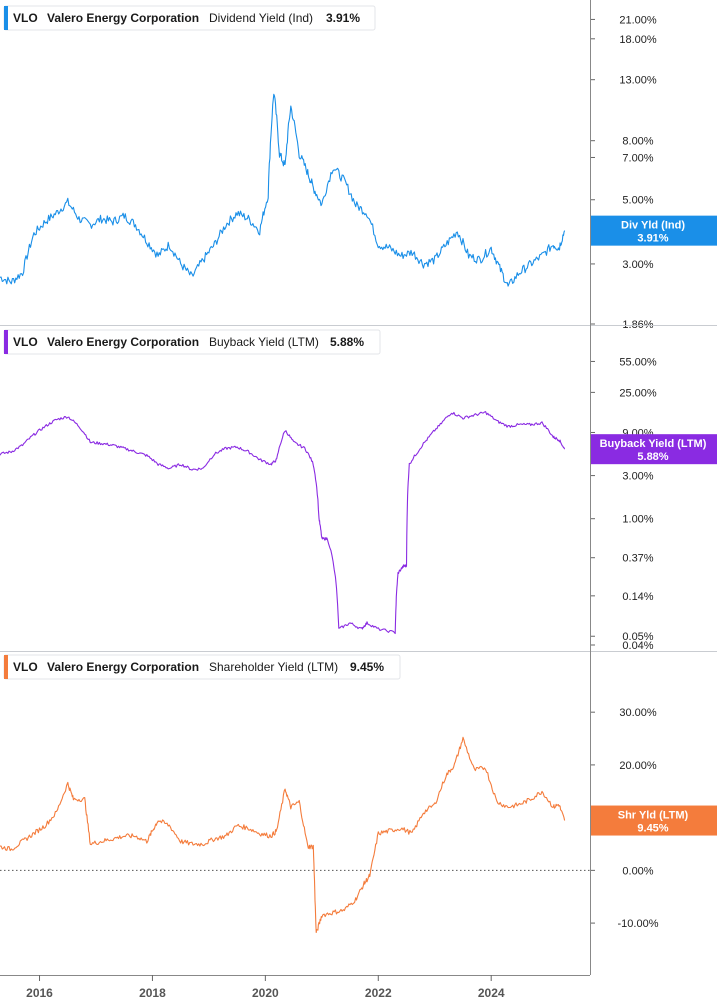  Describe the element at coordinates (637, 158) in the screenshot. I see `y-tick-label: 7.00%` at that location.